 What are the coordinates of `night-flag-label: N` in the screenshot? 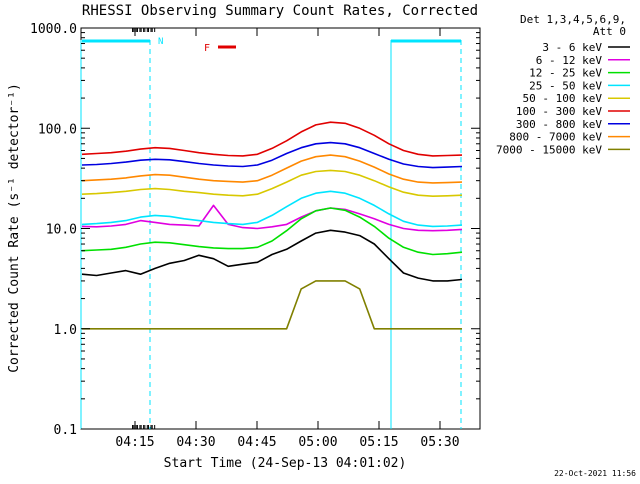 It's located at (160, 42).